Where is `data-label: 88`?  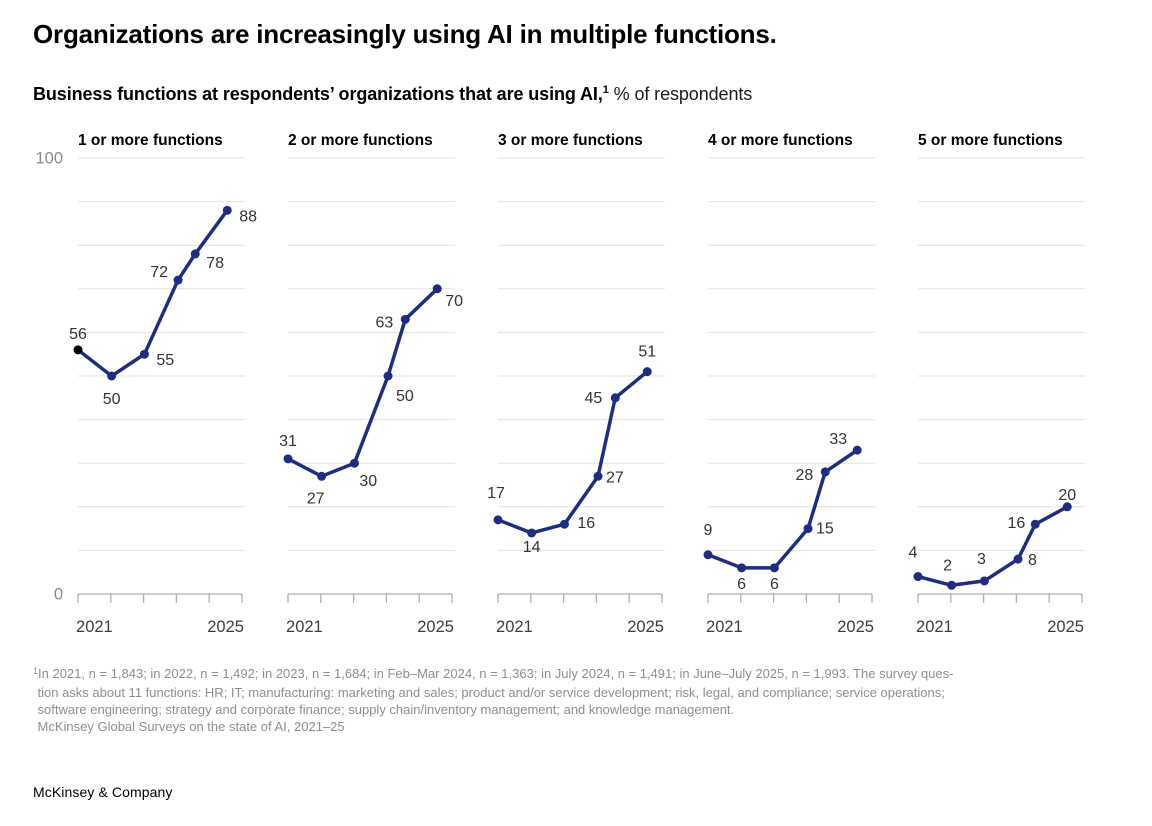
data-label: 88 is located at coordinates (248, 216).